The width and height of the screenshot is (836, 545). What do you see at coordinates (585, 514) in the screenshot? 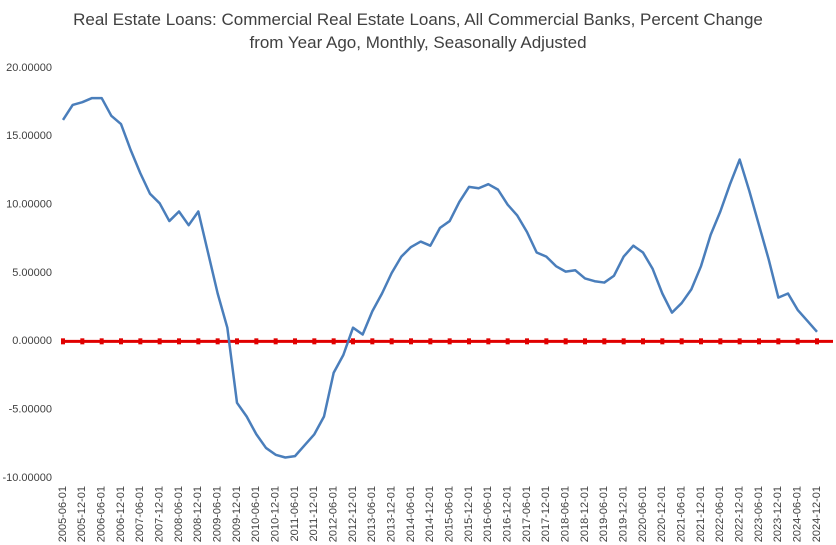
I see `x-tick-label: 2018-12-01` at bounding box center [585, 514].